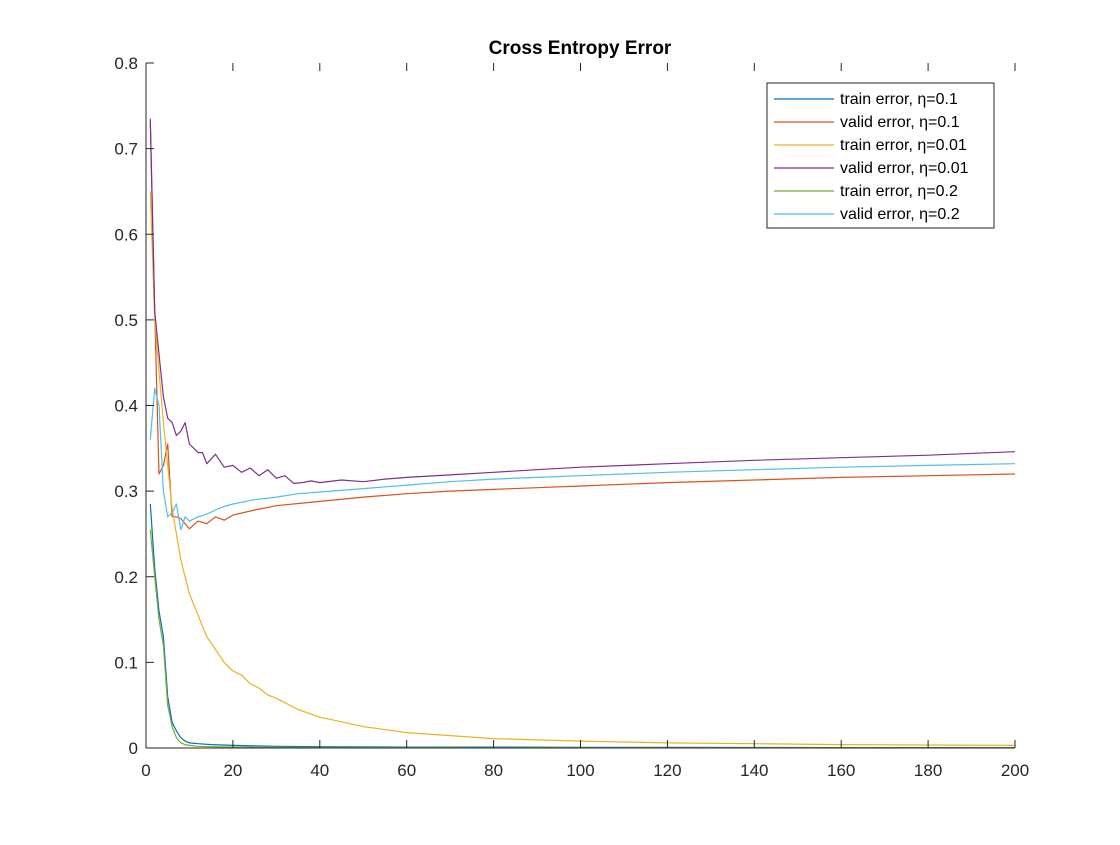 The image size is (1120, 845). I want to click on y-tick-label: 0.7, so click(126, 149).